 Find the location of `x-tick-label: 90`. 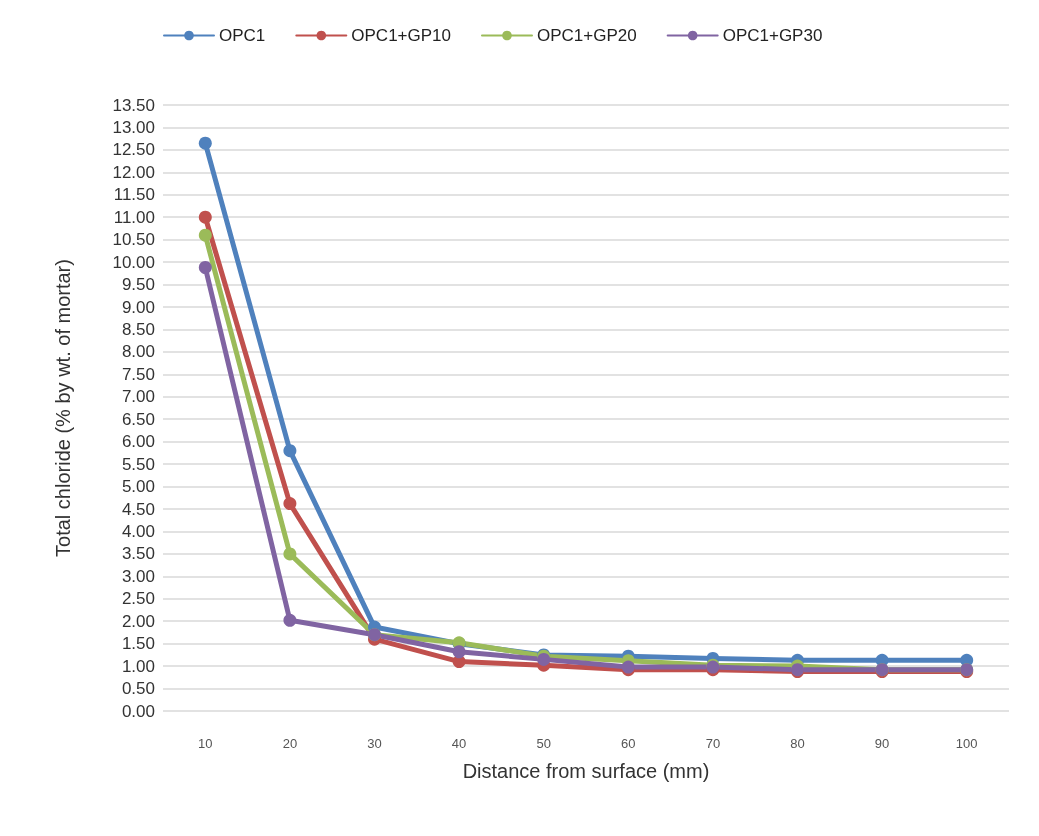

x-tick-label: 90 is located at coordinates (882, 743).